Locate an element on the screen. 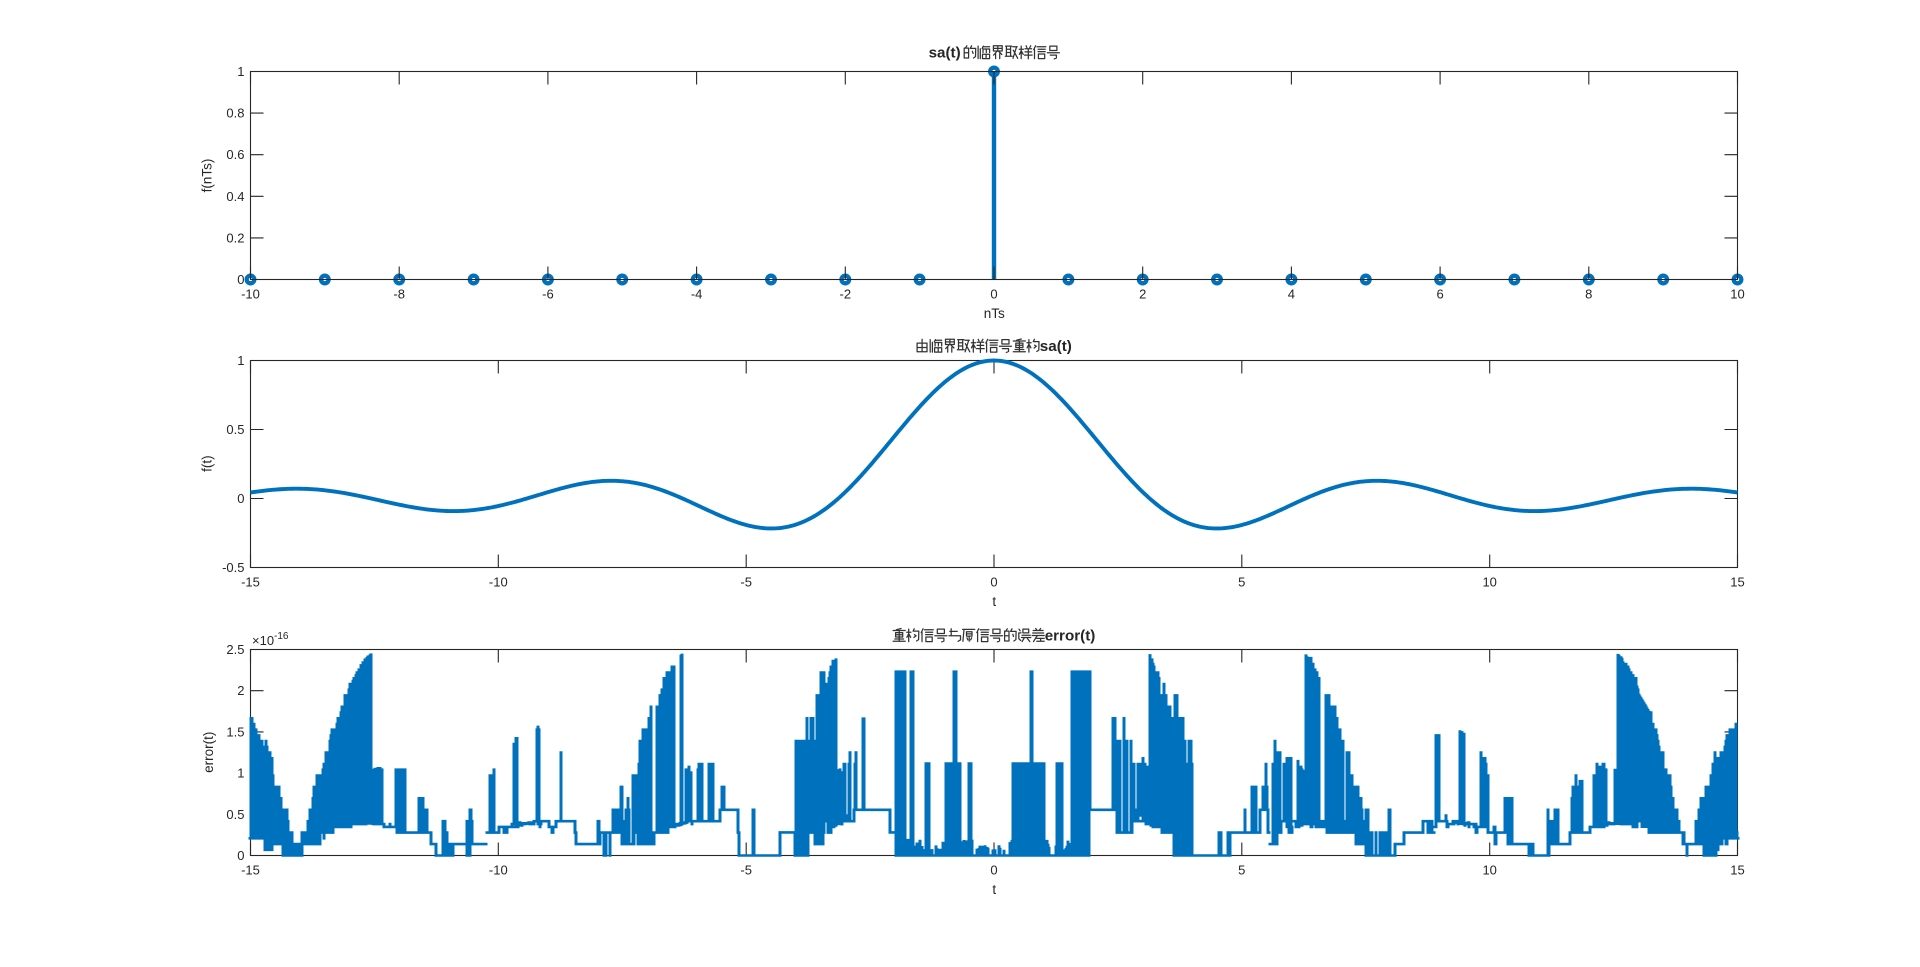 This screenshot has width=1920, height=967. svg-text: f(nTs) is located at coordinates (207, 176).